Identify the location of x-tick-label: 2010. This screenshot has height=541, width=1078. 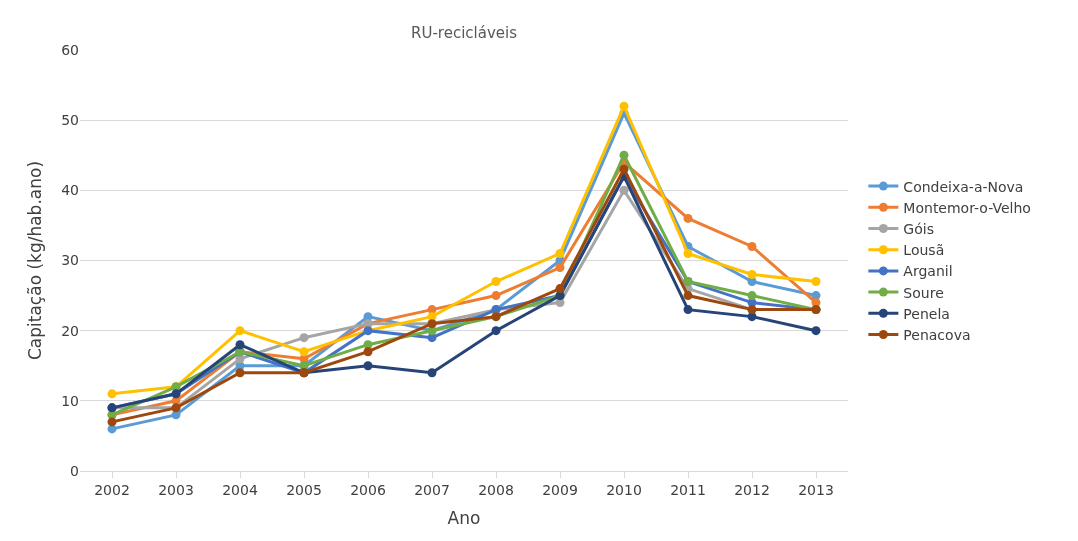
(624, 489).